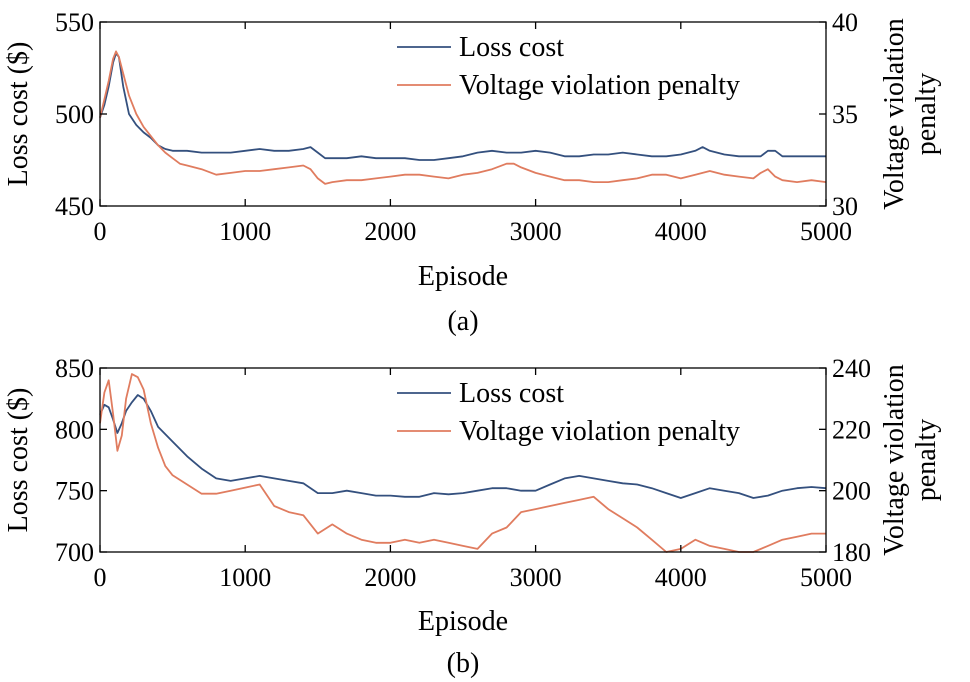 The image size is (970, 682). Describe the element at coordinates (845, 22) in the screenshot. I see `chart-0-y-right-tick-label: 40` at that location.